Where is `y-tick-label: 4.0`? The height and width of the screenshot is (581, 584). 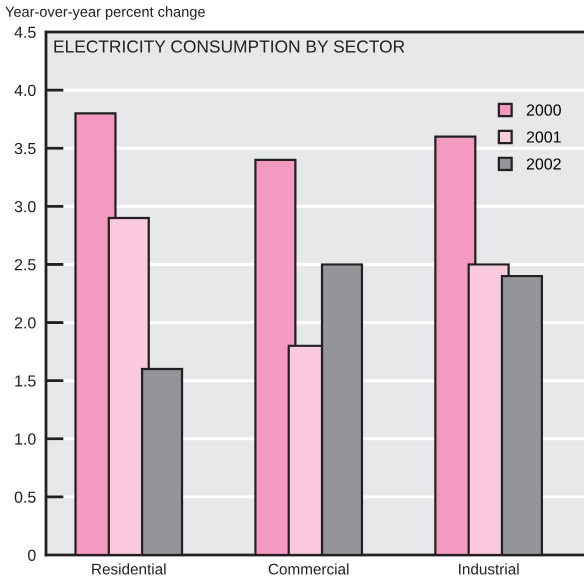
y-tick-label: 4.0 is located at coordinates (25, 90).